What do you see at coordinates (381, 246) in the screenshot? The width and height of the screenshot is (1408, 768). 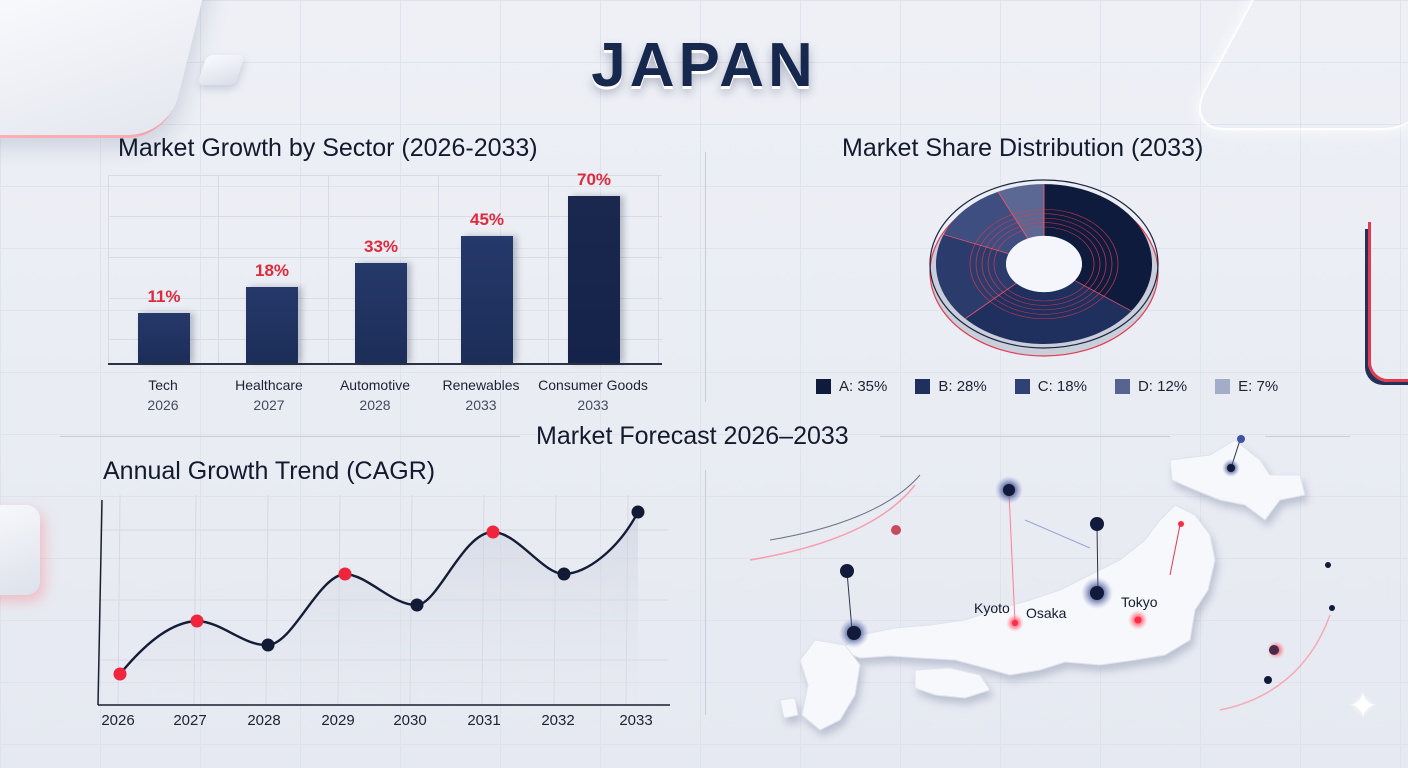 I see `bar-value-label: 33%` at bounding box center [381, 246].